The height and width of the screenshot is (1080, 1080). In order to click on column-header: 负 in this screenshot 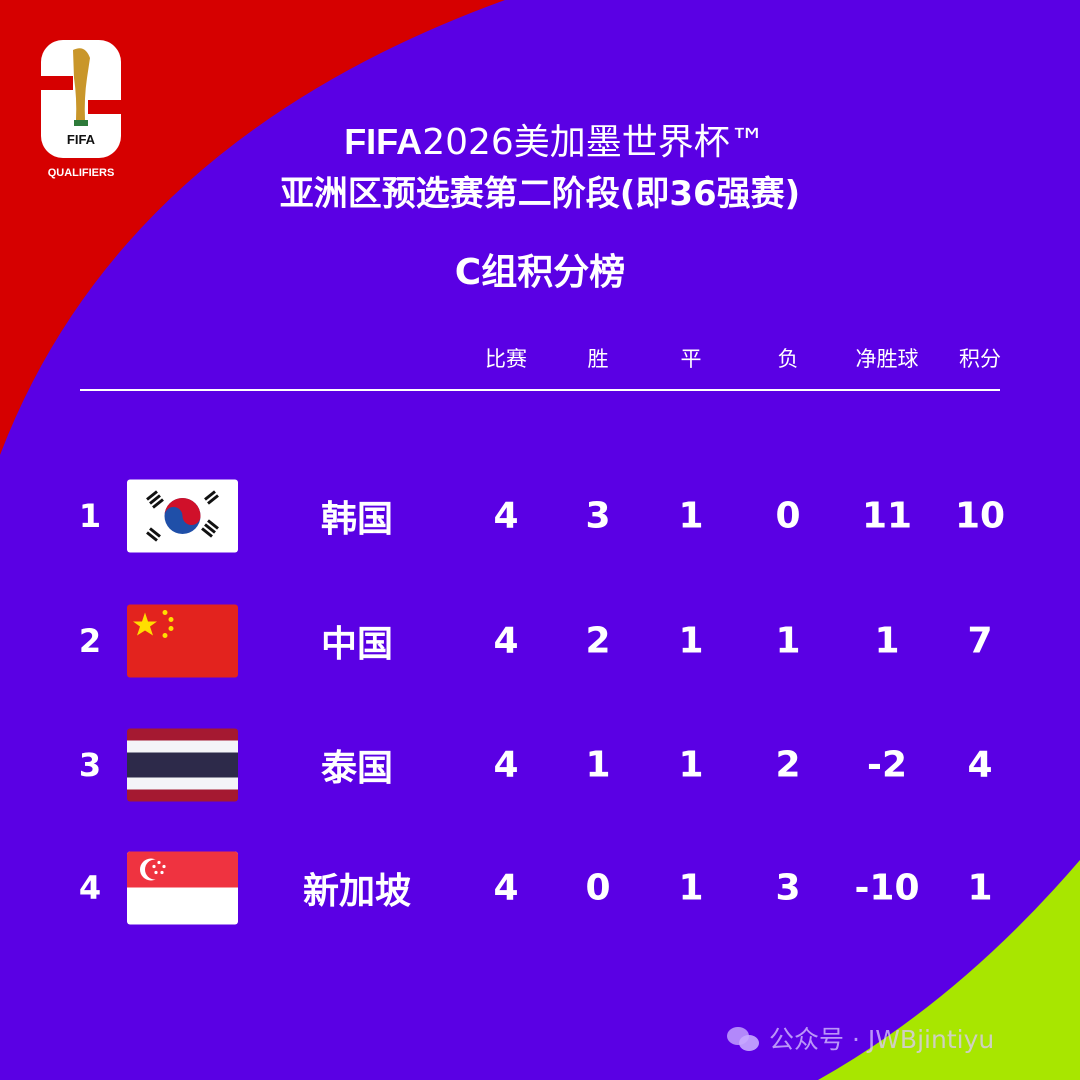, I will do `click(788, 359)`.